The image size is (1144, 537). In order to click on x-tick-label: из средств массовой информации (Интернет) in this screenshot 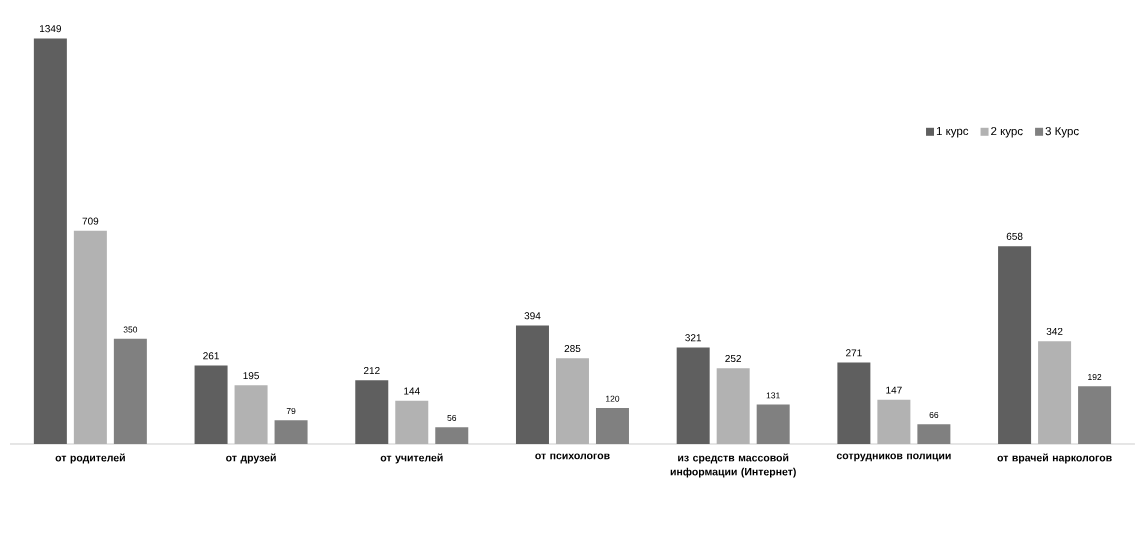, I will do `click(733, 465)`.